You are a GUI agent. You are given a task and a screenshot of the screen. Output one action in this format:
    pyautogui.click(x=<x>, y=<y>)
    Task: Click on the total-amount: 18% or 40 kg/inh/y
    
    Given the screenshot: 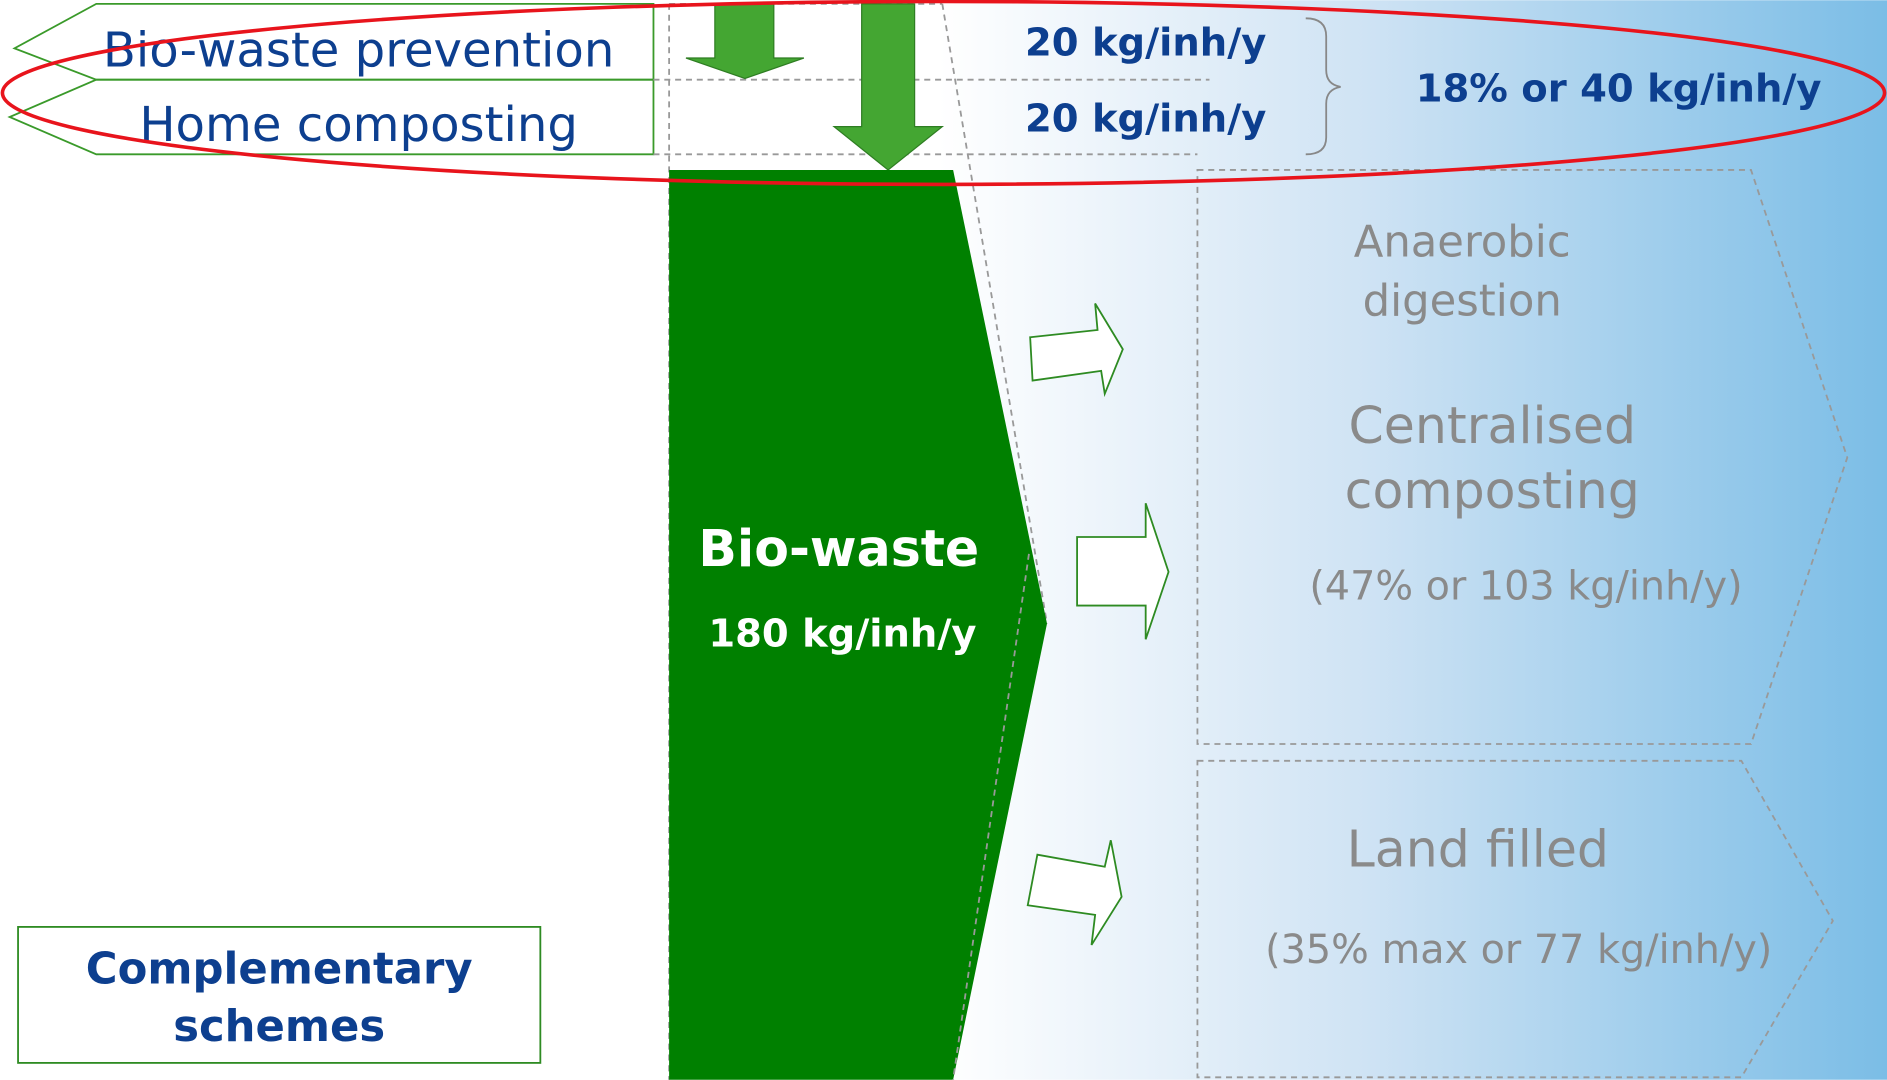 What is the action you would take?
    pyautogui.click(x=1619, y=88)
    